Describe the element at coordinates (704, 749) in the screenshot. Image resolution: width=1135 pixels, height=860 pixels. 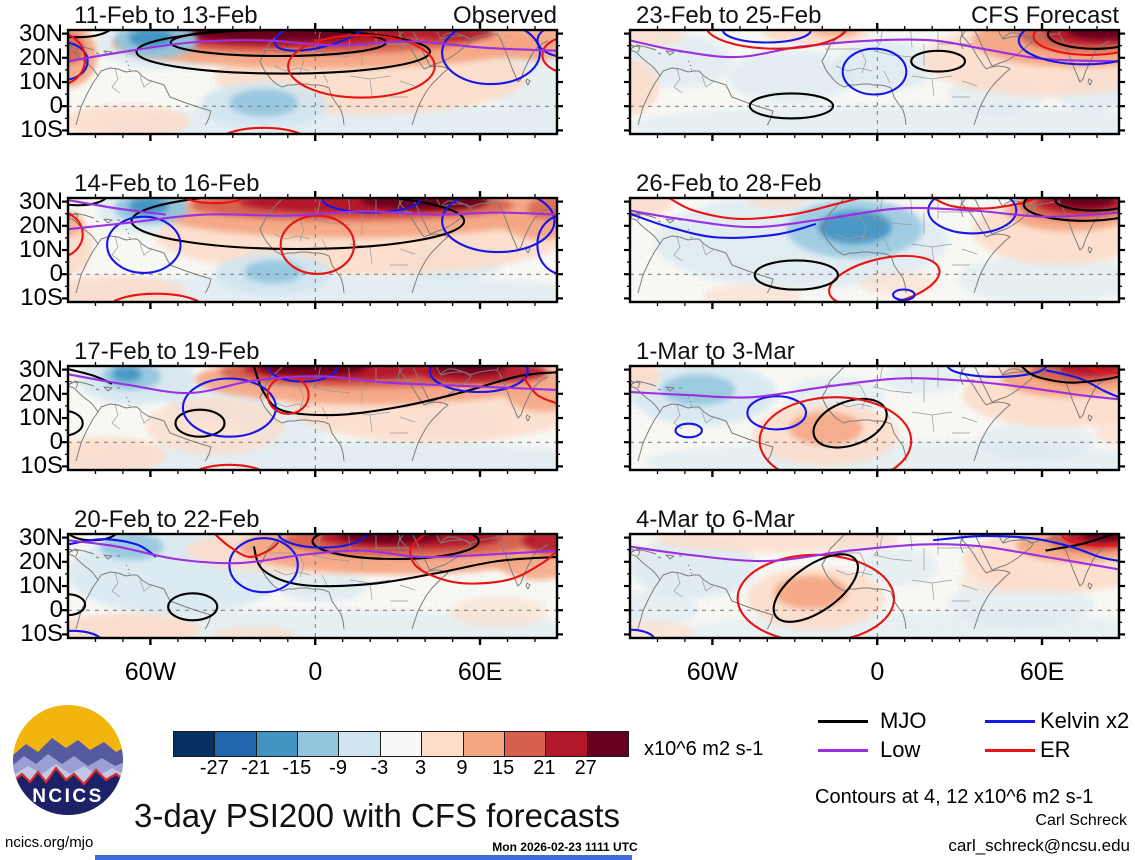
I see `colorbar-units-label: x10^6 m2 s-1` at that location.